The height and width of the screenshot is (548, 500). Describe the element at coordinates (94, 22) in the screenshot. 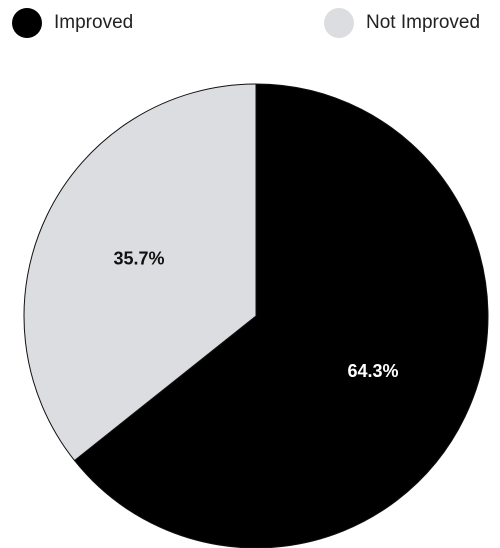

I see `legend-label-improved: Improved` at that location.